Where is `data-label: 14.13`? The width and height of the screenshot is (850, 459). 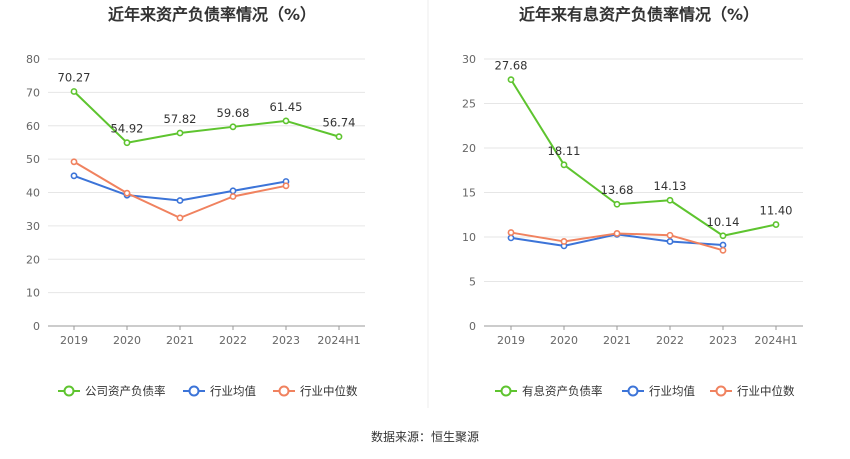
data-label: 14.13 is located at coordinates (670, 186).